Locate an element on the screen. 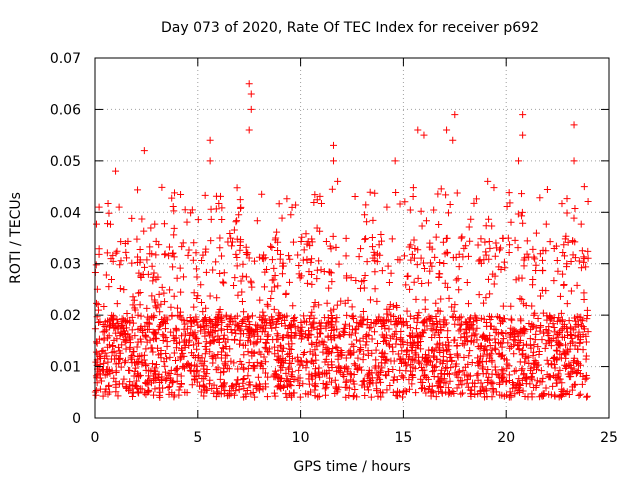 Image resolution: width=640 pixels, height=480 pixels. y-tick-labels: 0 0.01 0.02 0.03 0.04 0.05 0.06 0.07 is located at coordinates (65, 239).